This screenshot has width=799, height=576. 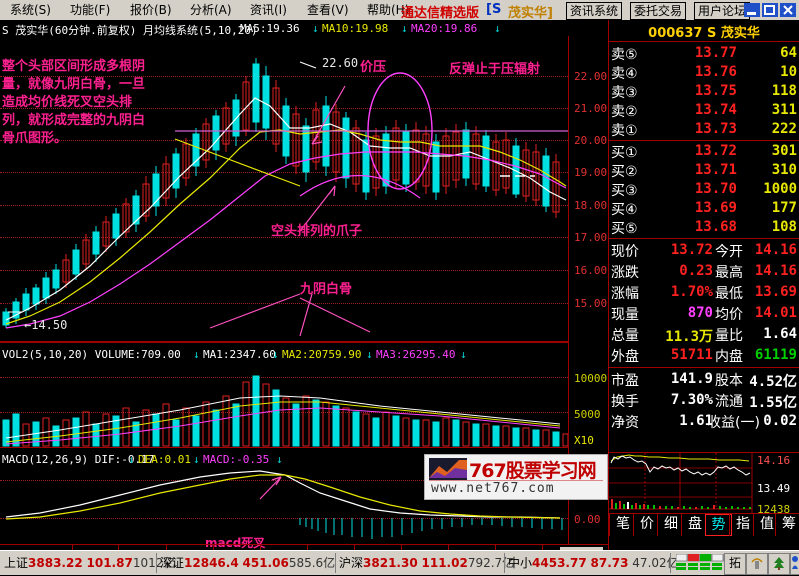 What do you see at coordinates (625, 336) in the screenshot?
I see `stat-label-total-volume: 总量` at bounding box center [625, 336].